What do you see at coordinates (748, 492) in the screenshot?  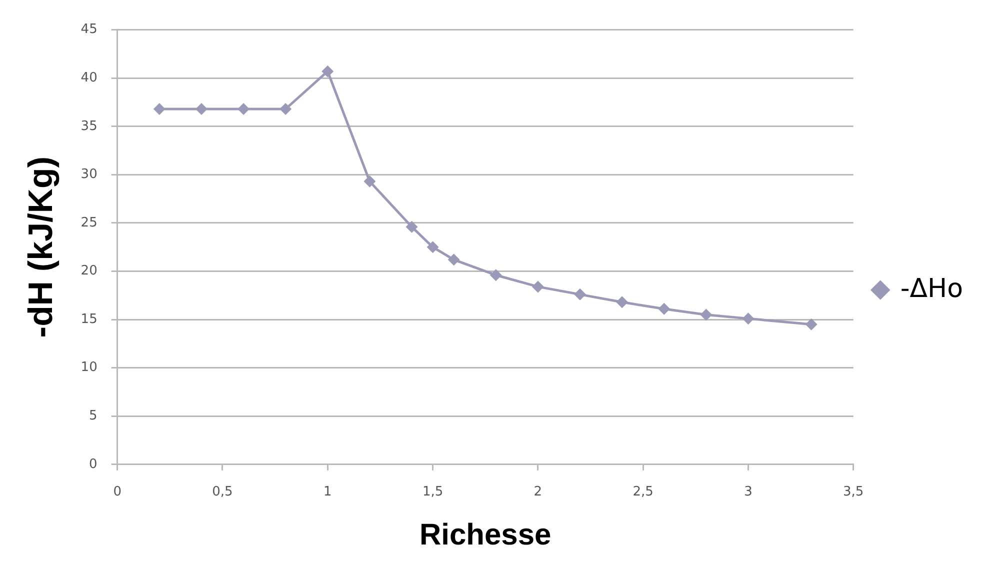 I see `x-tick-label: 3` at bounding box center [748, 492].